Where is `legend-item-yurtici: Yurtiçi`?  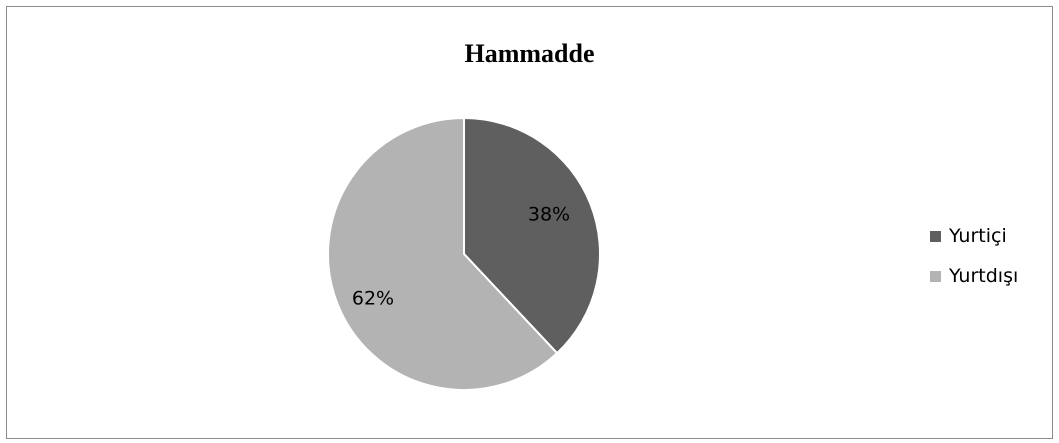
legend-item-yurtici: Yurtiçi is located at coordinates (974, 236).